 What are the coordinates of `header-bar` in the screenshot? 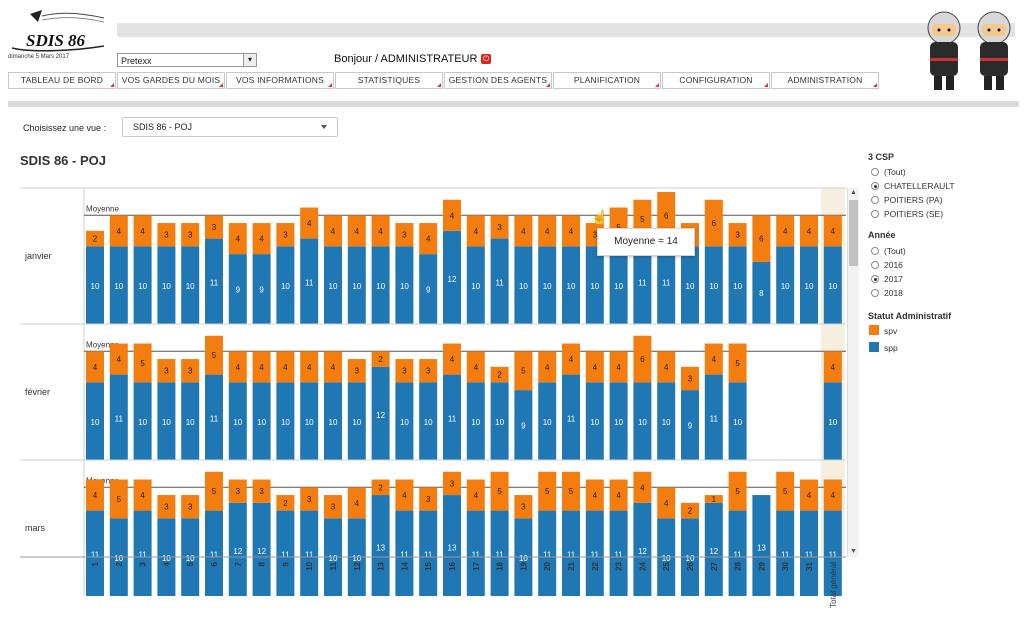 It's located at (566, 30).